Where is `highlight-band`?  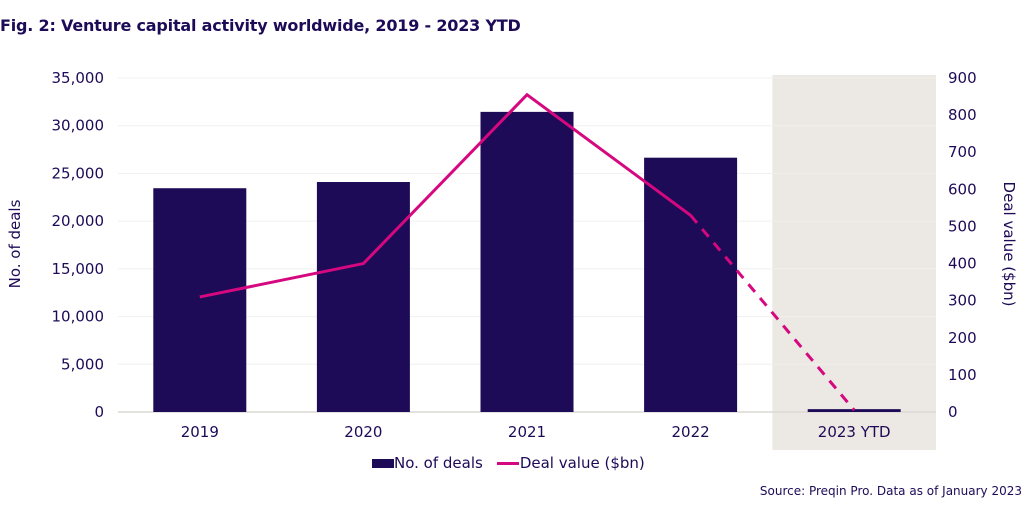
highlight-band is located at coordinates (854, 262).